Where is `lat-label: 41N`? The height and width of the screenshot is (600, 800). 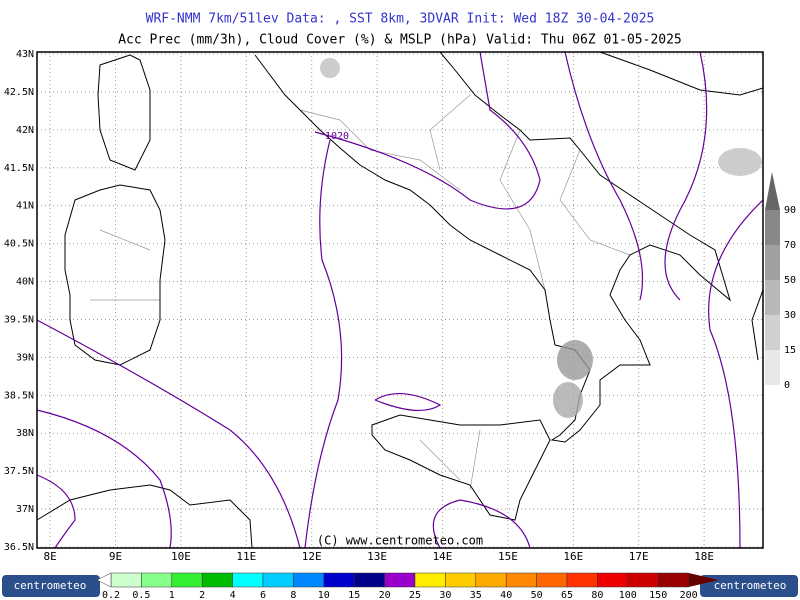
lat-label: 41N is located at coordinates (25, 206).